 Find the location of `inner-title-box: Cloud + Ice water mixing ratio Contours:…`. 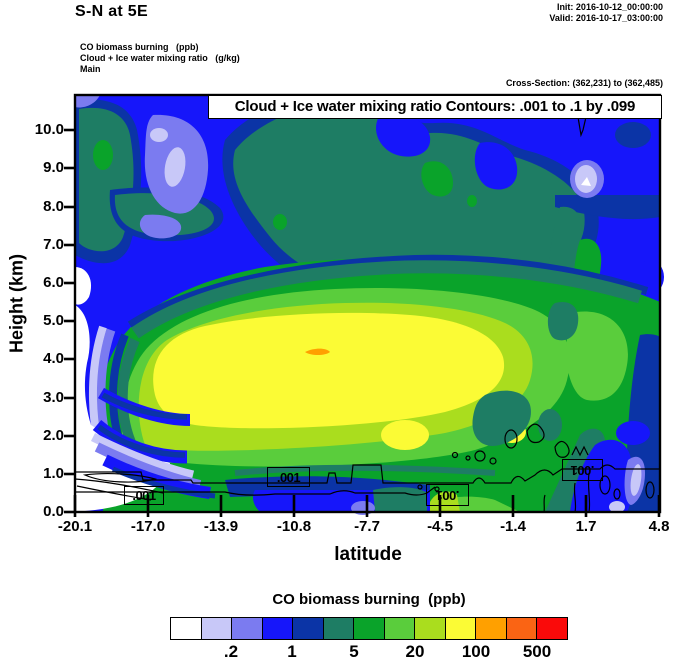

inner-title-box: Cloud + Ice water mixing ratio Contours:… is located at coordinates (435, 107).